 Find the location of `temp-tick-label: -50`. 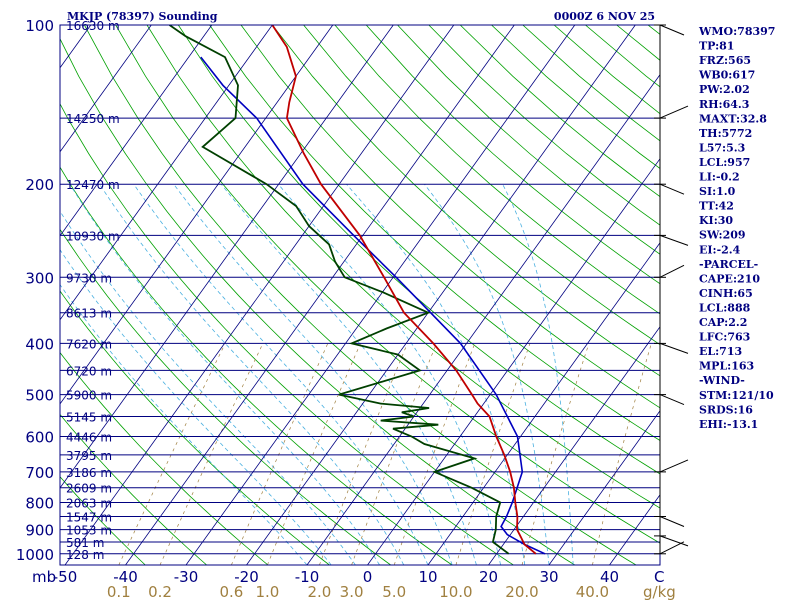

temp-tick-label: -50 is located at coordinates (65, 577).